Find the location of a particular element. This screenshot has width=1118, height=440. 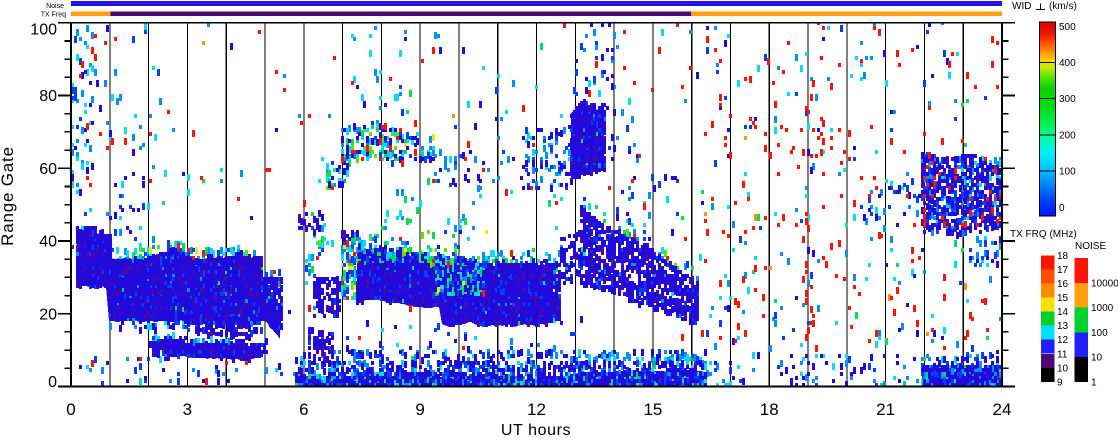

svg-text: WID is located at coordinates (1021, 6).